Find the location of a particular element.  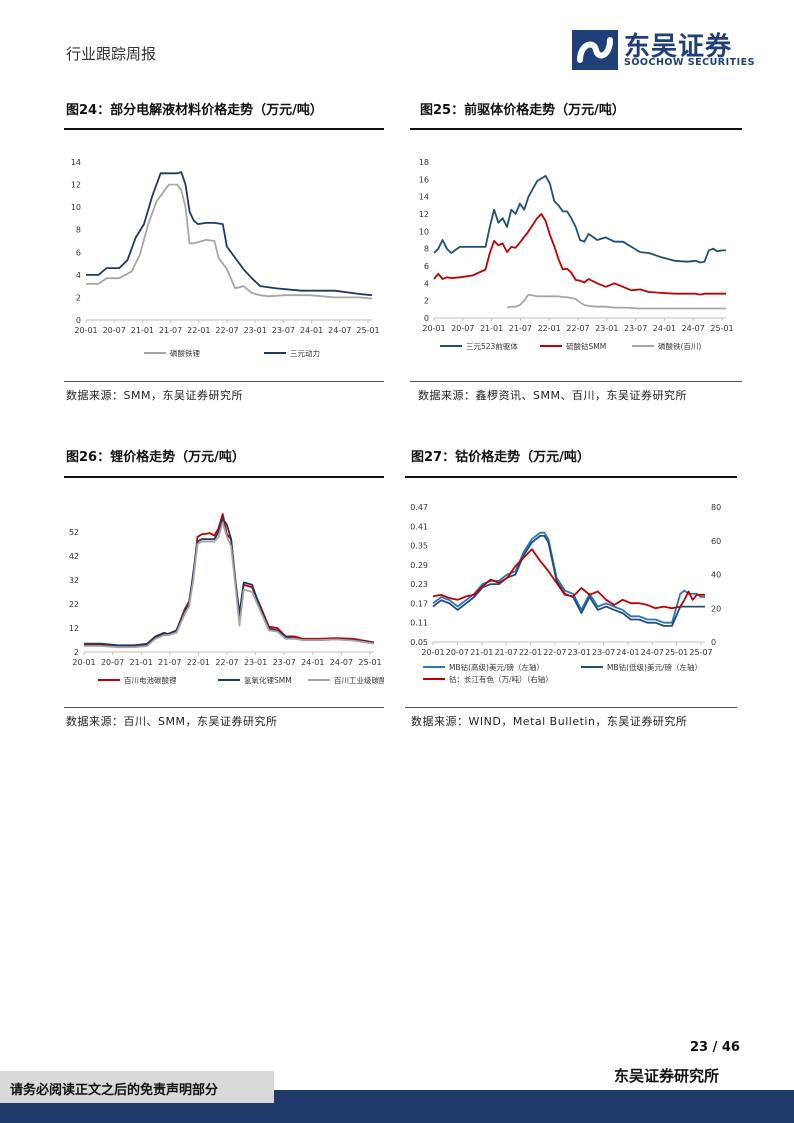

legend-label: 钴：长江有色（万/吨）（右轴） is located at coordinates (501, 679).